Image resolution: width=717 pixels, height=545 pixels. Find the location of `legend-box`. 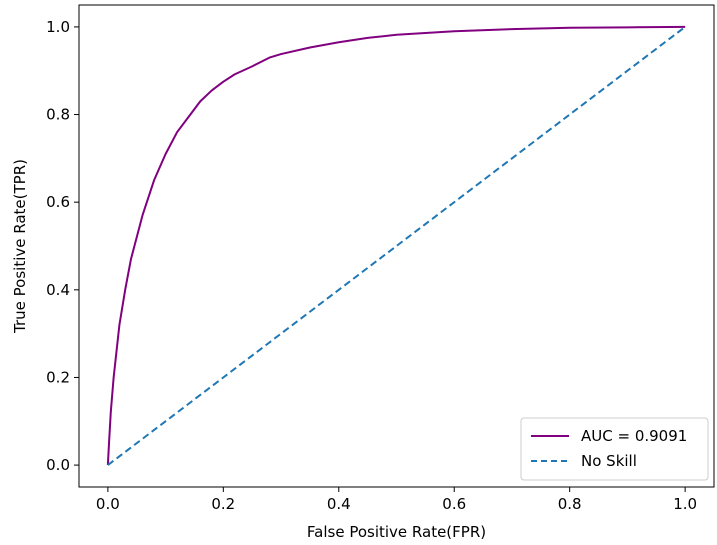

legend-box is located at coordinates (614, 449).